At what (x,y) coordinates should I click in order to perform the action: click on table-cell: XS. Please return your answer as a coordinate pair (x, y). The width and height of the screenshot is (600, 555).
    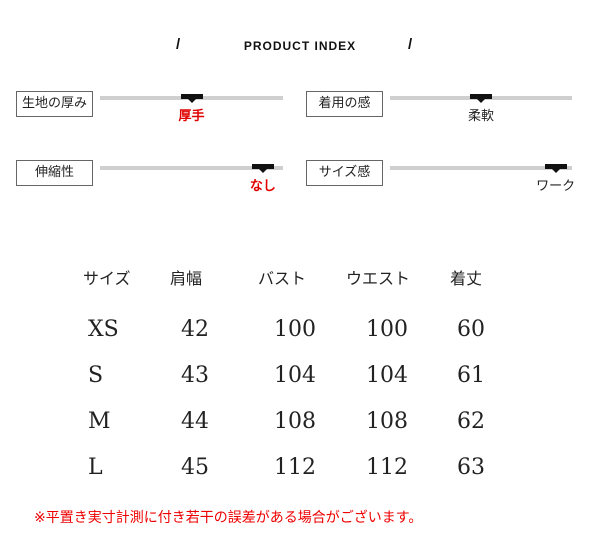
    Looking at the image, I should click on (103, 329).